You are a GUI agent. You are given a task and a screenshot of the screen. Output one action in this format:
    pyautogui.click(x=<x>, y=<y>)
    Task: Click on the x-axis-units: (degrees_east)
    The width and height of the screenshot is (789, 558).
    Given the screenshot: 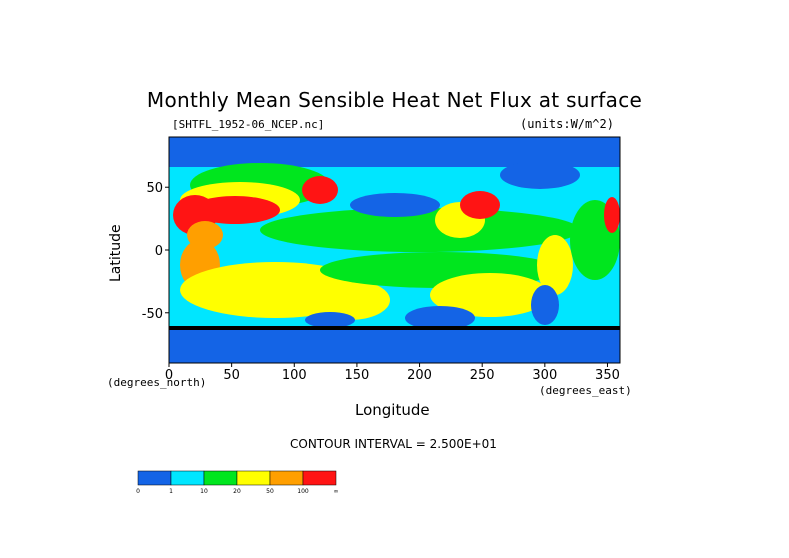 What is the action you would take?
    pyautogui.click(x=585, y=390)
    